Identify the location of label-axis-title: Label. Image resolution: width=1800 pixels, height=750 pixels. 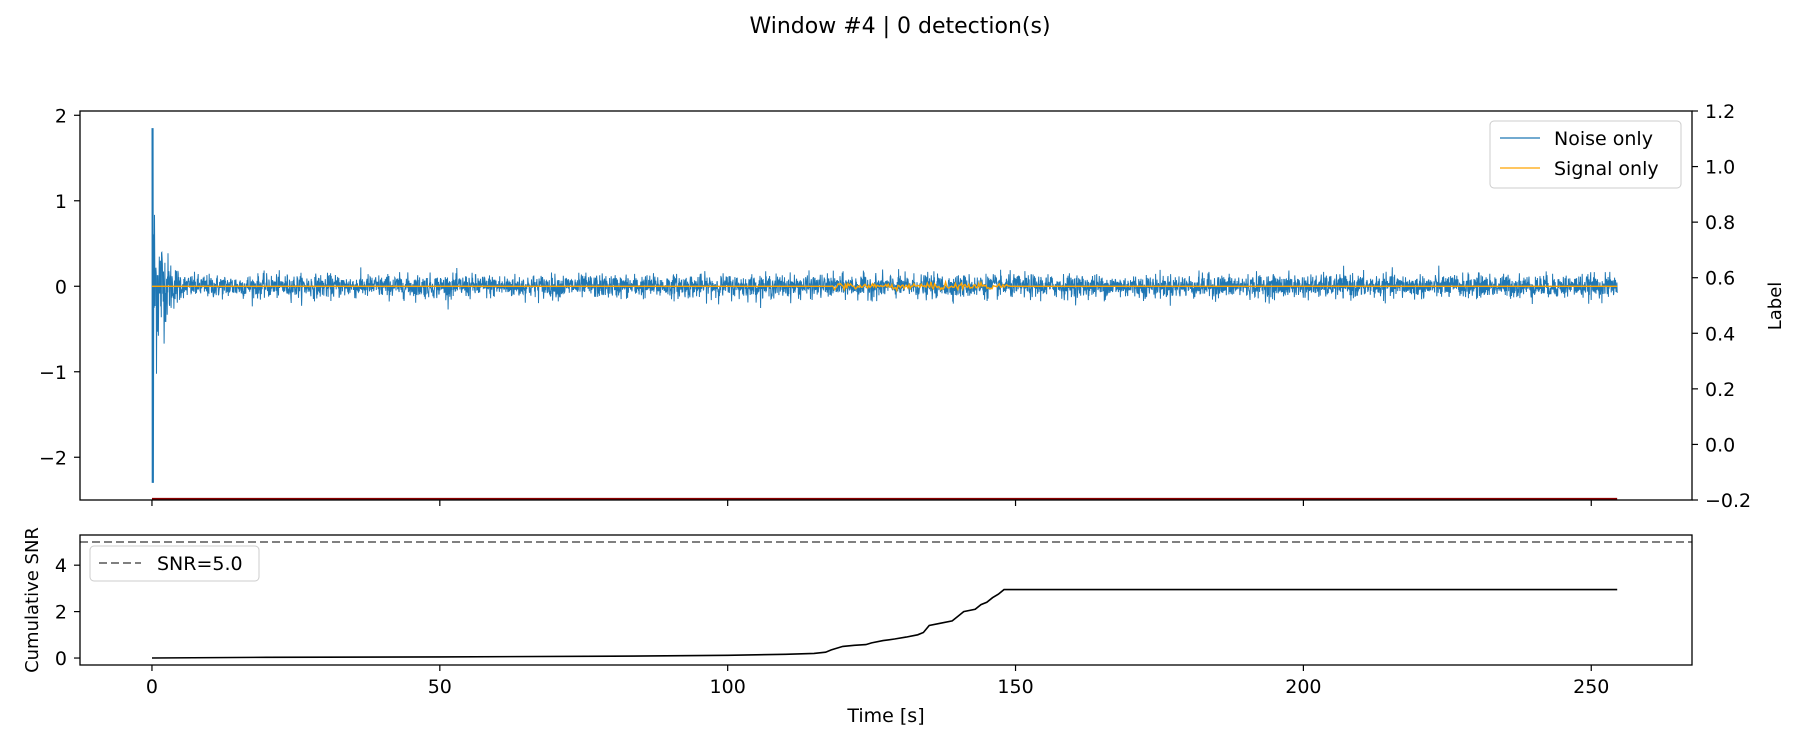
(1775, 306).